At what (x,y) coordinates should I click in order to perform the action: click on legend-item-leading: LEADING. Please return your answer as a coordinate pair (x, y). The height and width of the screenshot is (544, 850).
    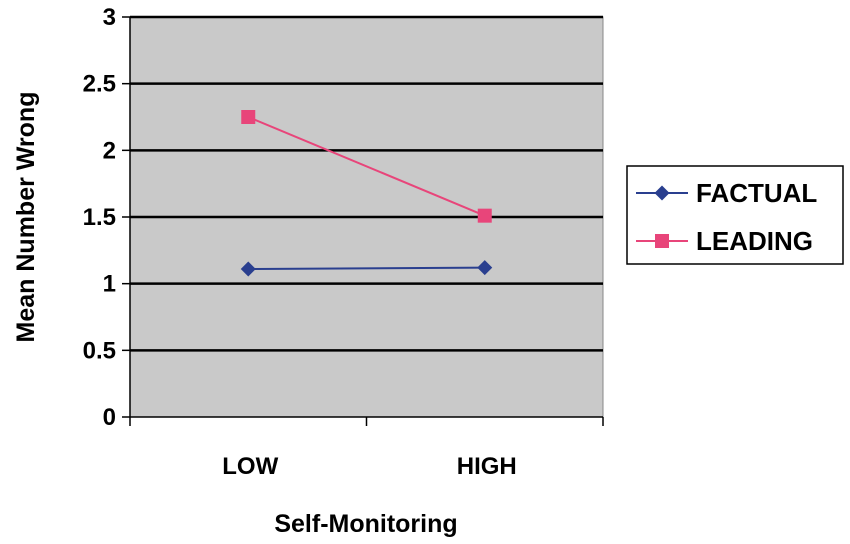
    Looking at the image, I should click on (724, 241).